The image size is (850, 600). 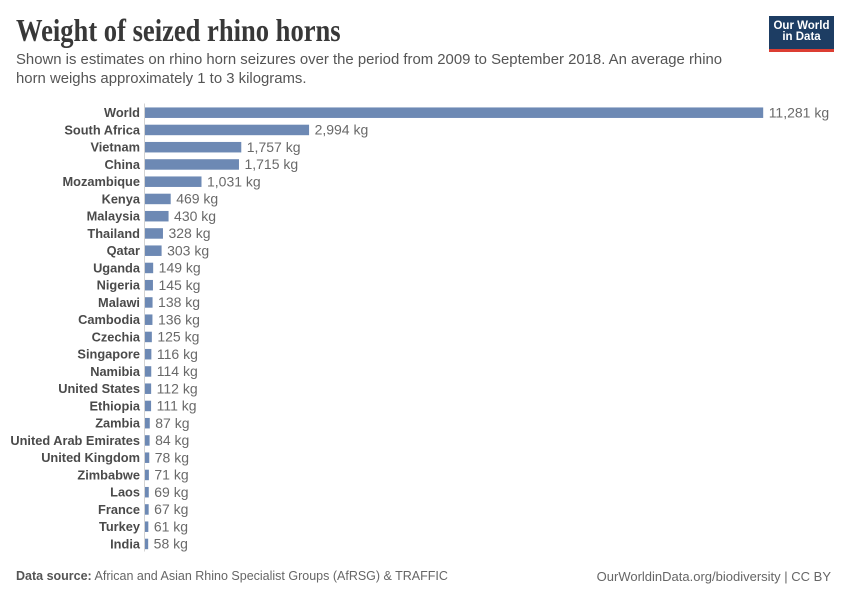 What do you see at coordinates (119, 285) in the screenshot?
I see `svg-text: Nigeria` at bounding box center [119, 285].